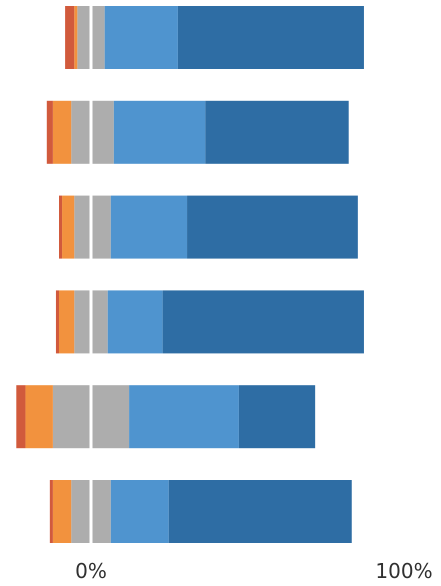 This screenshot has width=441, height=586. What do you see at coordinates (67, 322) in the screenshot?
I see `bar-segment-row4-series2` at bounding box center [67, 322].